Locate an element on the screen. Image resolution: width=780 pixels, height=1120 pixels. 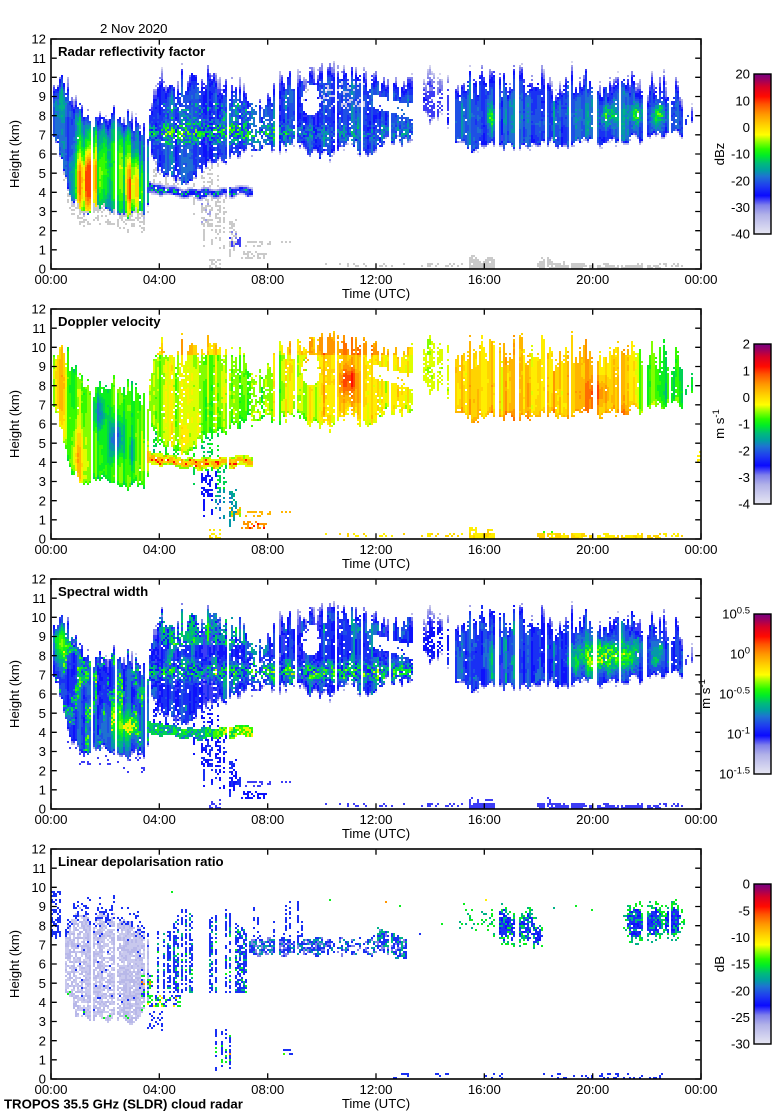
svg-text: 2 Nov 2020 is located at coordinates (133, 28).